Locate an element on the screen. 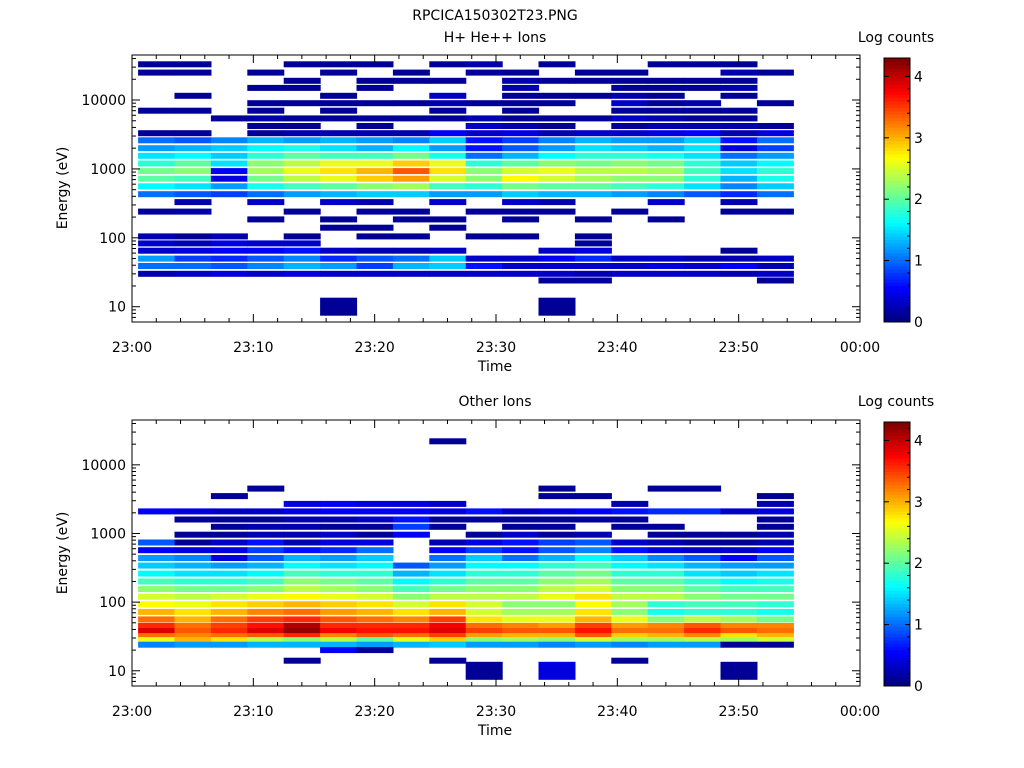 The height and width of the screenshot is (768, 1024). x-axis-label: Time is located at coordinates (494, 367).